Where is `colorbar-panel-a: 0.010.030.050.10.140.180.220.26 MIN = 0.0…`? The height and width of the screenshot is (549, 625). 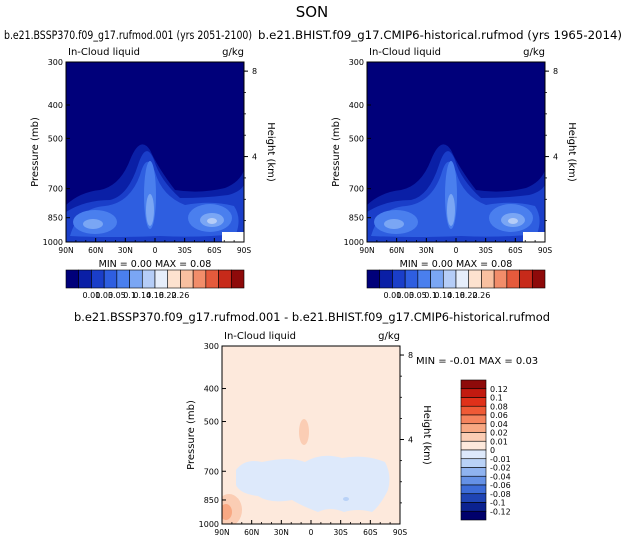 colorbar-panel-a: 0.010.030.050.10.140.180.220.26 MIN = 0.0… is located at coordinates (155, 279).